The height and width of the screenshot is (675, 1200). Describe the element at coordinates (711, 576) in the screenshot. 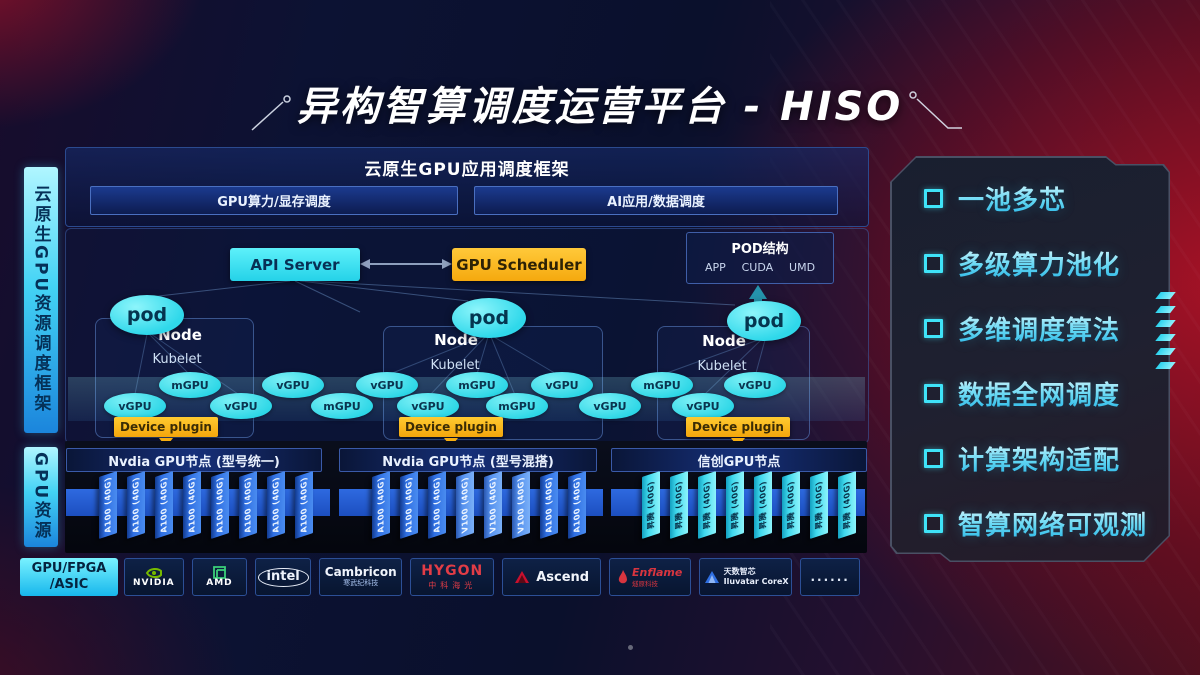

I see `iluvatar-triangle-icon` at that location.